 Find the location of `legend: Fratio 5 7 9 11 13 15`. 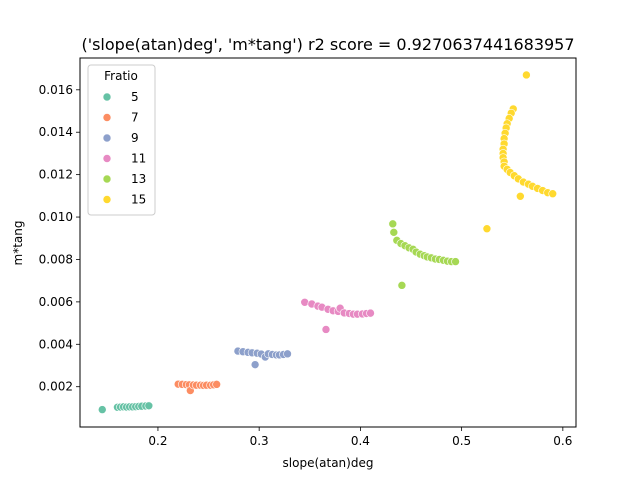

legend: Fratio 5 7 9 11 13 15 is located at coordinates (121, 140).